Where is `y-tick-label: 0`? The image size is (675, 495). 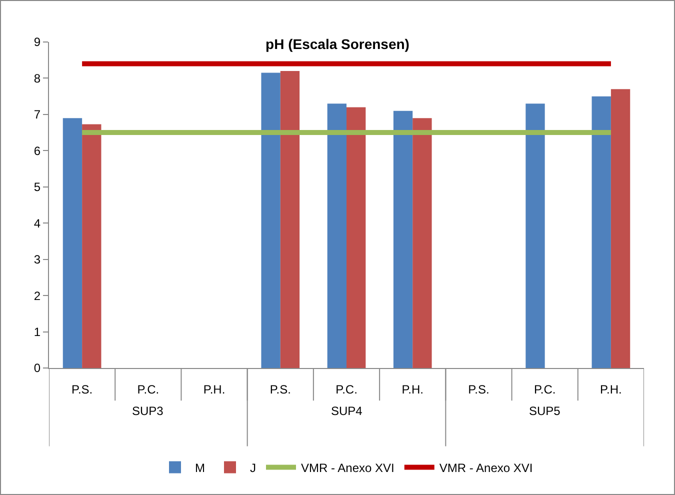
y-tick-label: 0 is located at coordinates (37, 368).